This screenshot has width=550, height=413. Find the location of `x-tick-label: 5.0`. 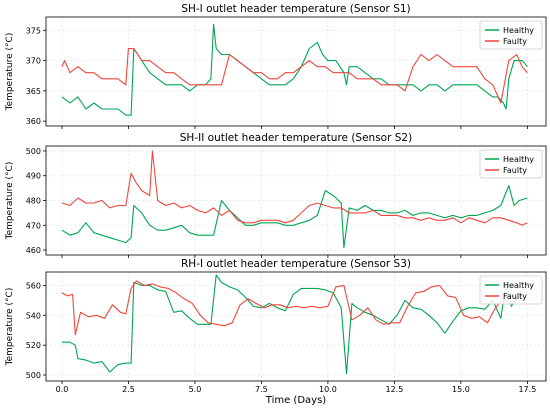

x-tick-label: 5.0 is located at coordinates (195, 389).